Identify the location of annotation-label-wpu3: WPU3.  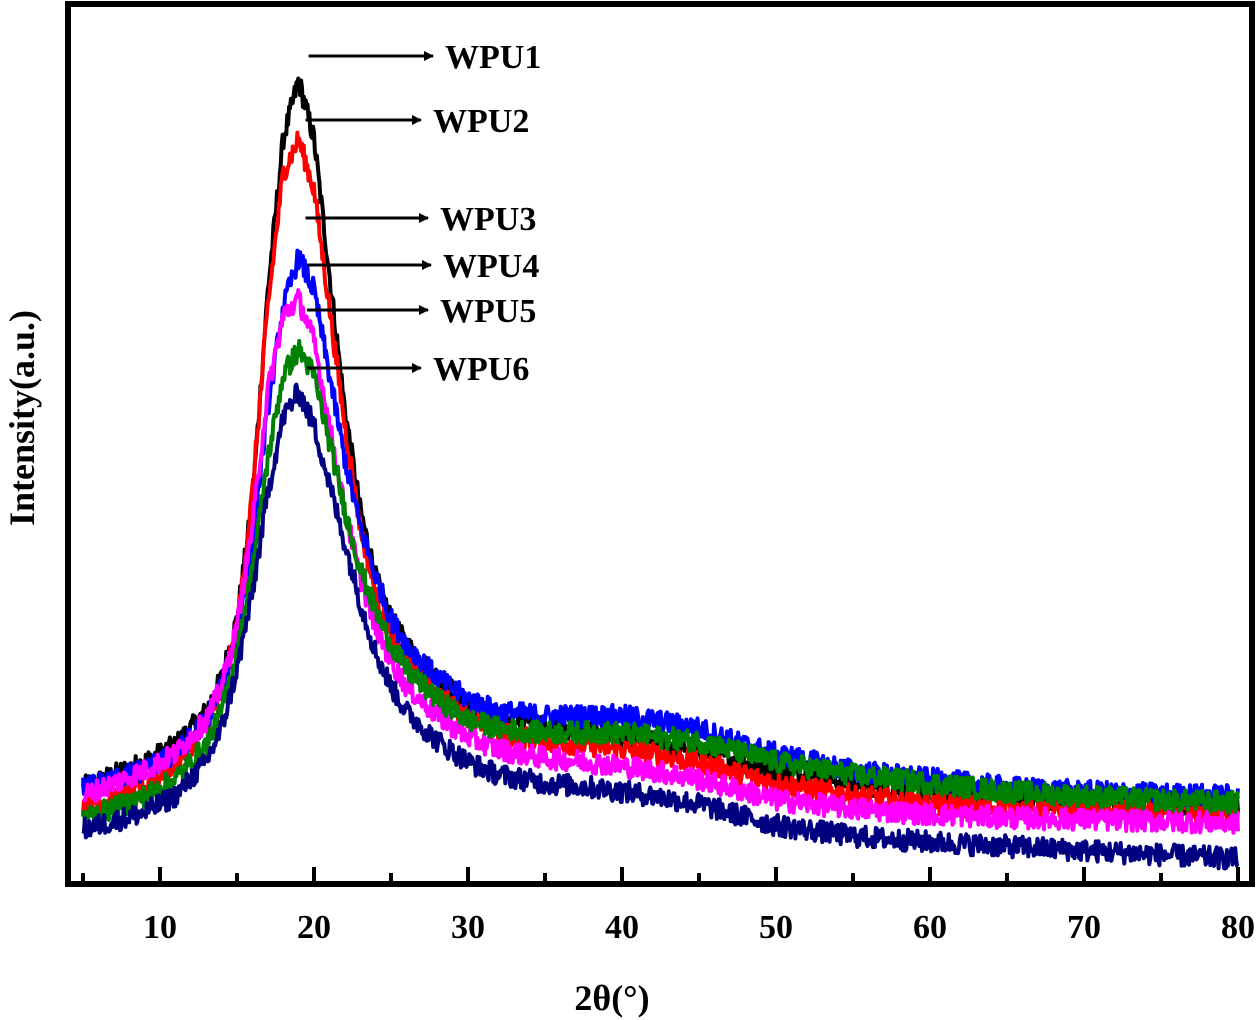
(488, 219).